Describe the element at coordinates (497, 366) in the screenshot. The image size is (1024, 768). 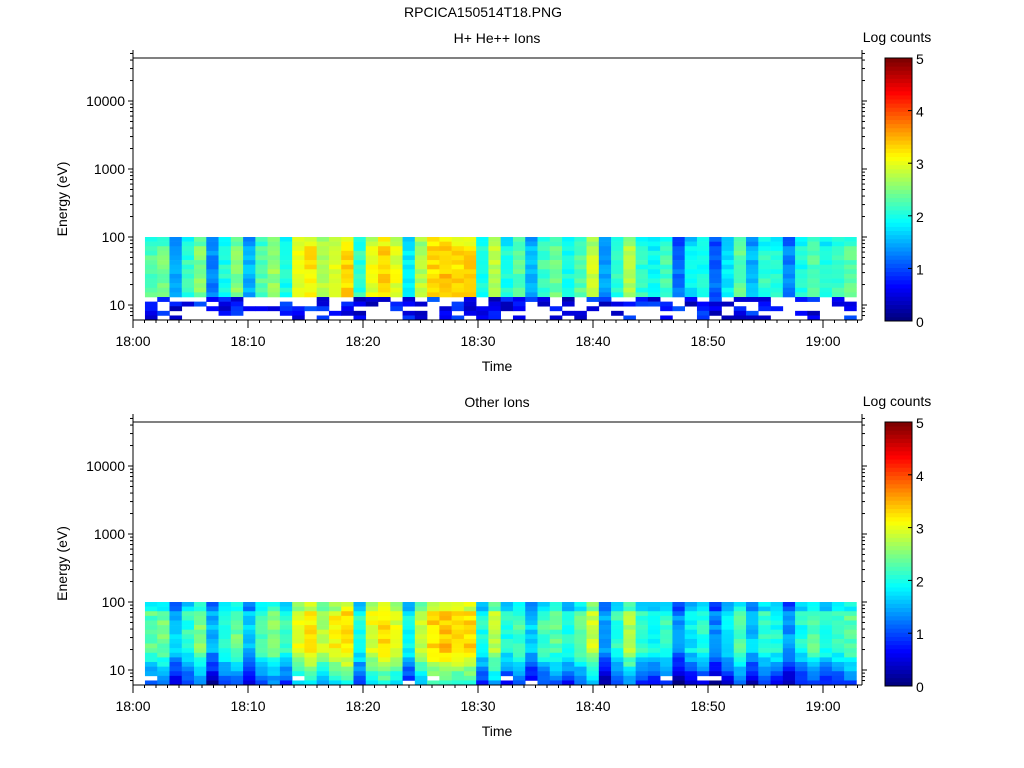
I see `x-axis-label: Time` at that location.